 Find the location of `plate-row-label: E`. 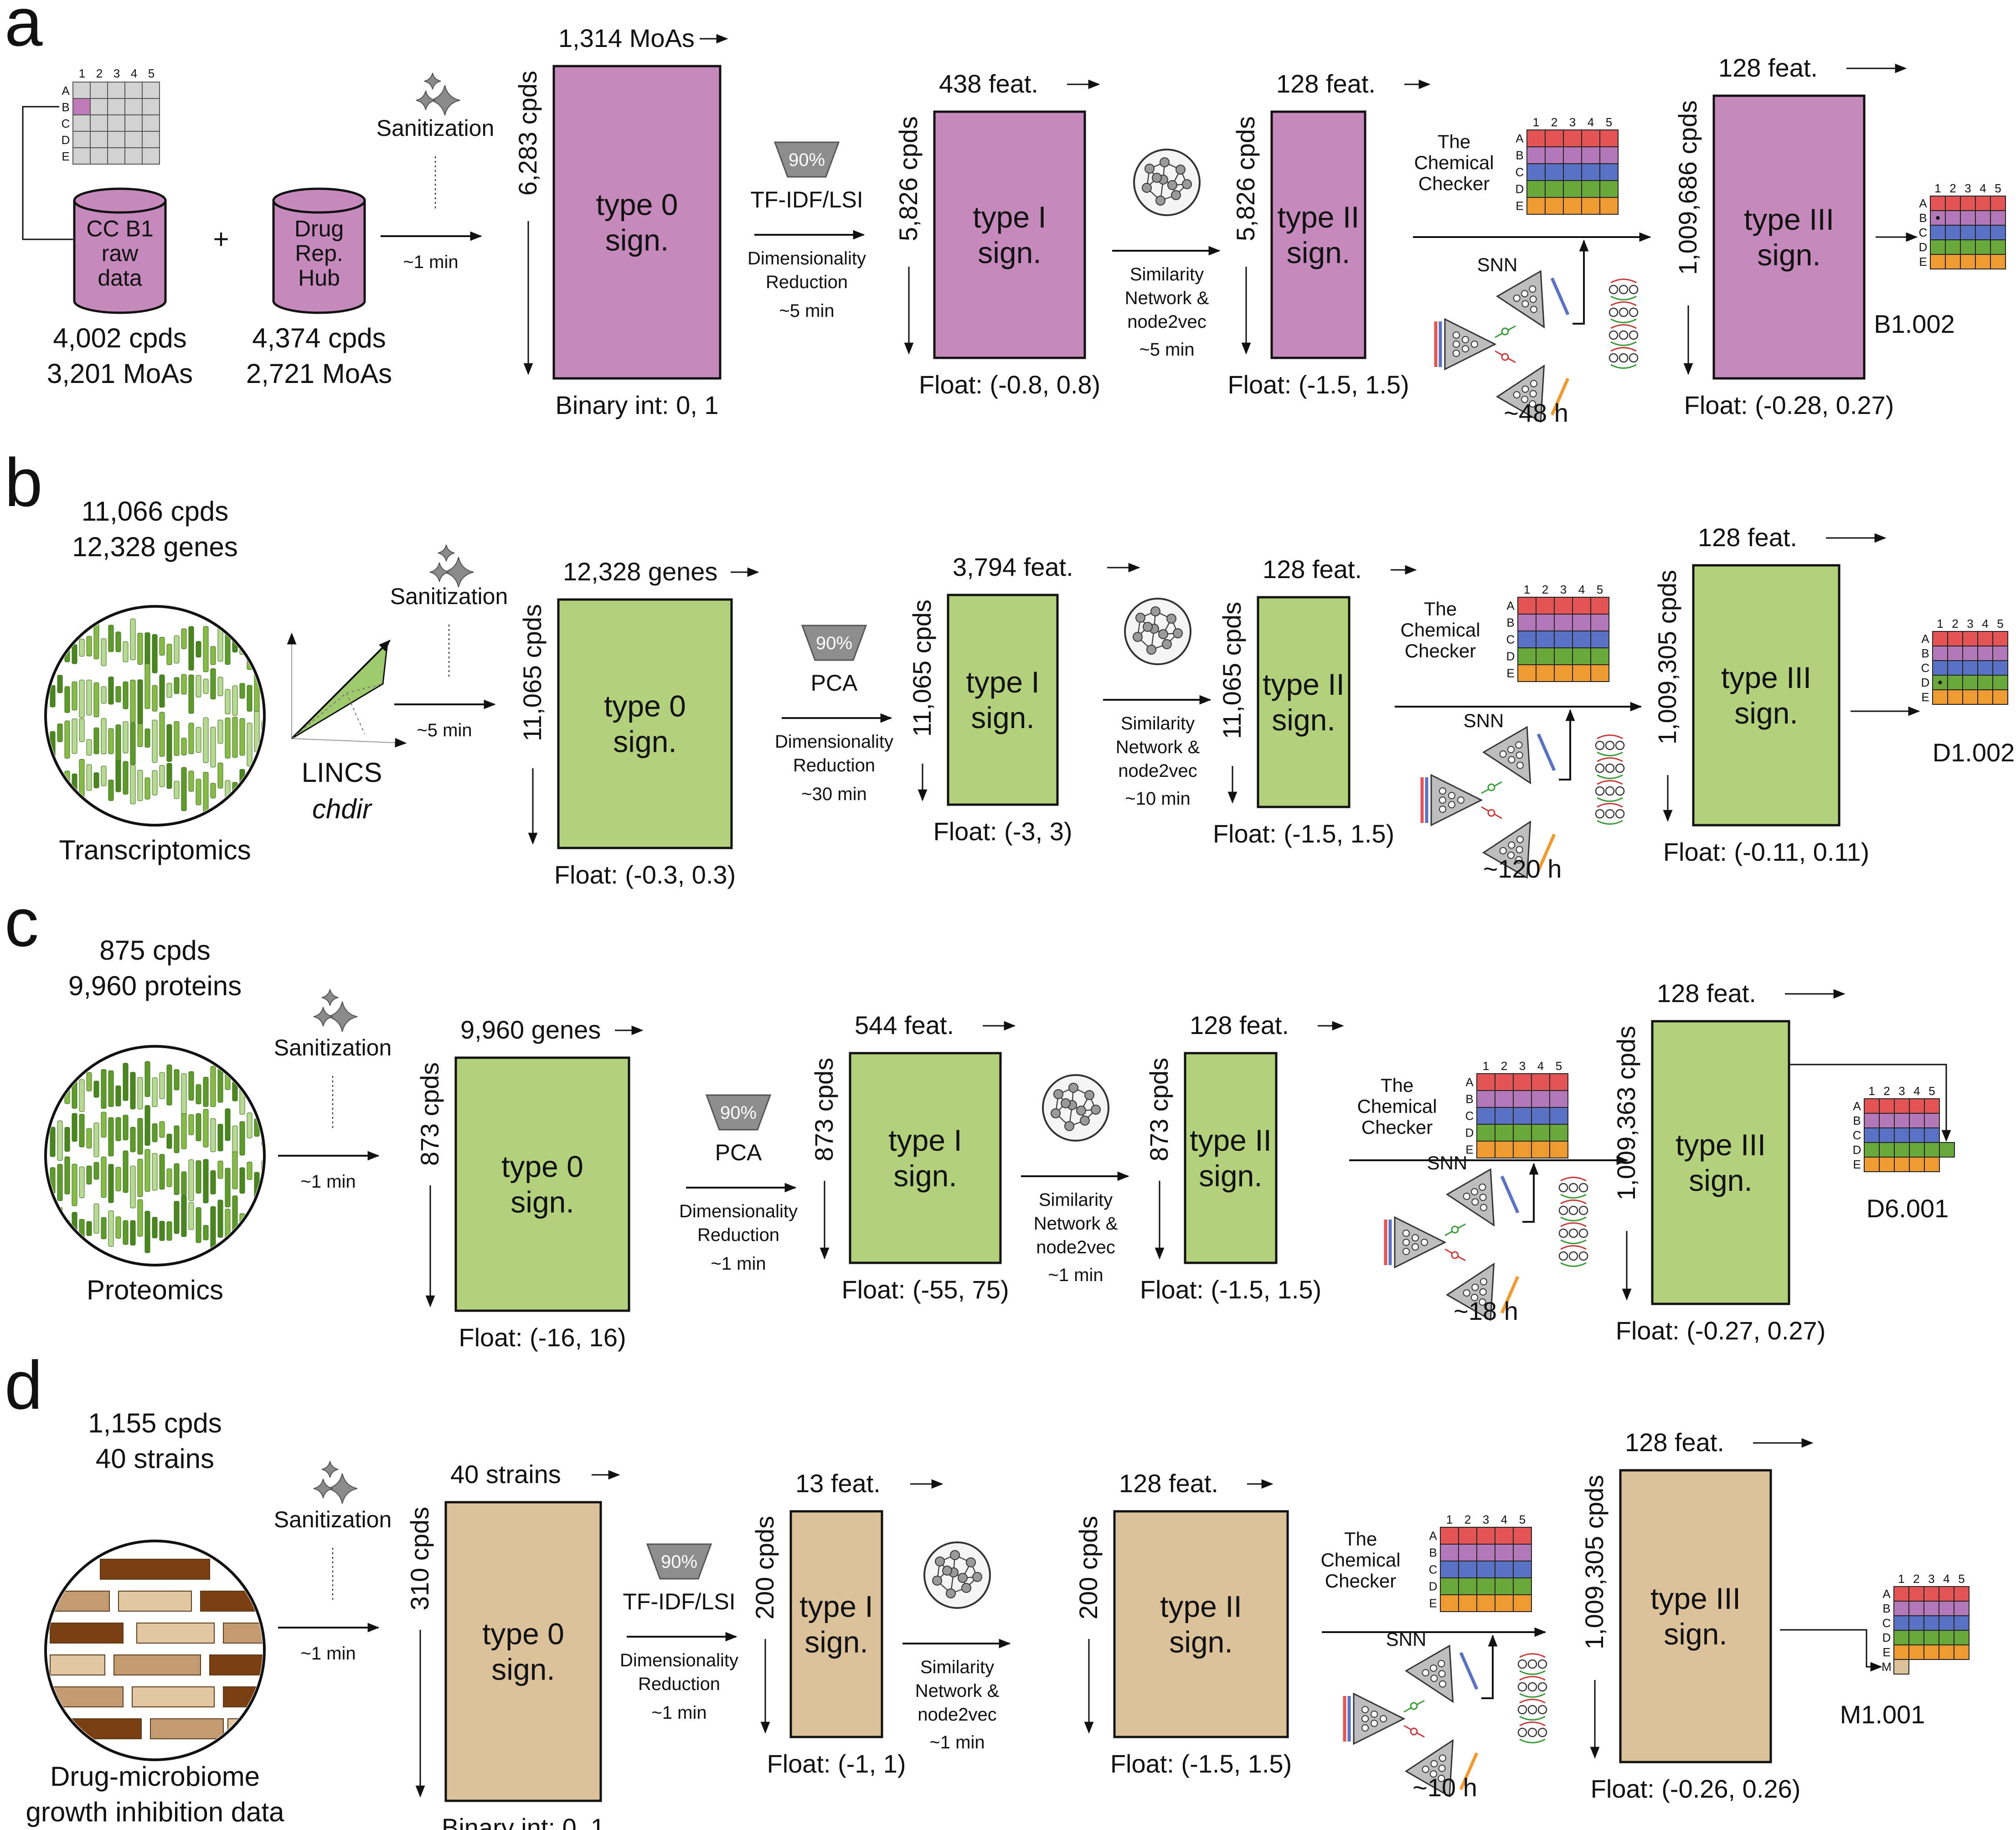

plate-row-label: E is located at coordinates (65, 156).